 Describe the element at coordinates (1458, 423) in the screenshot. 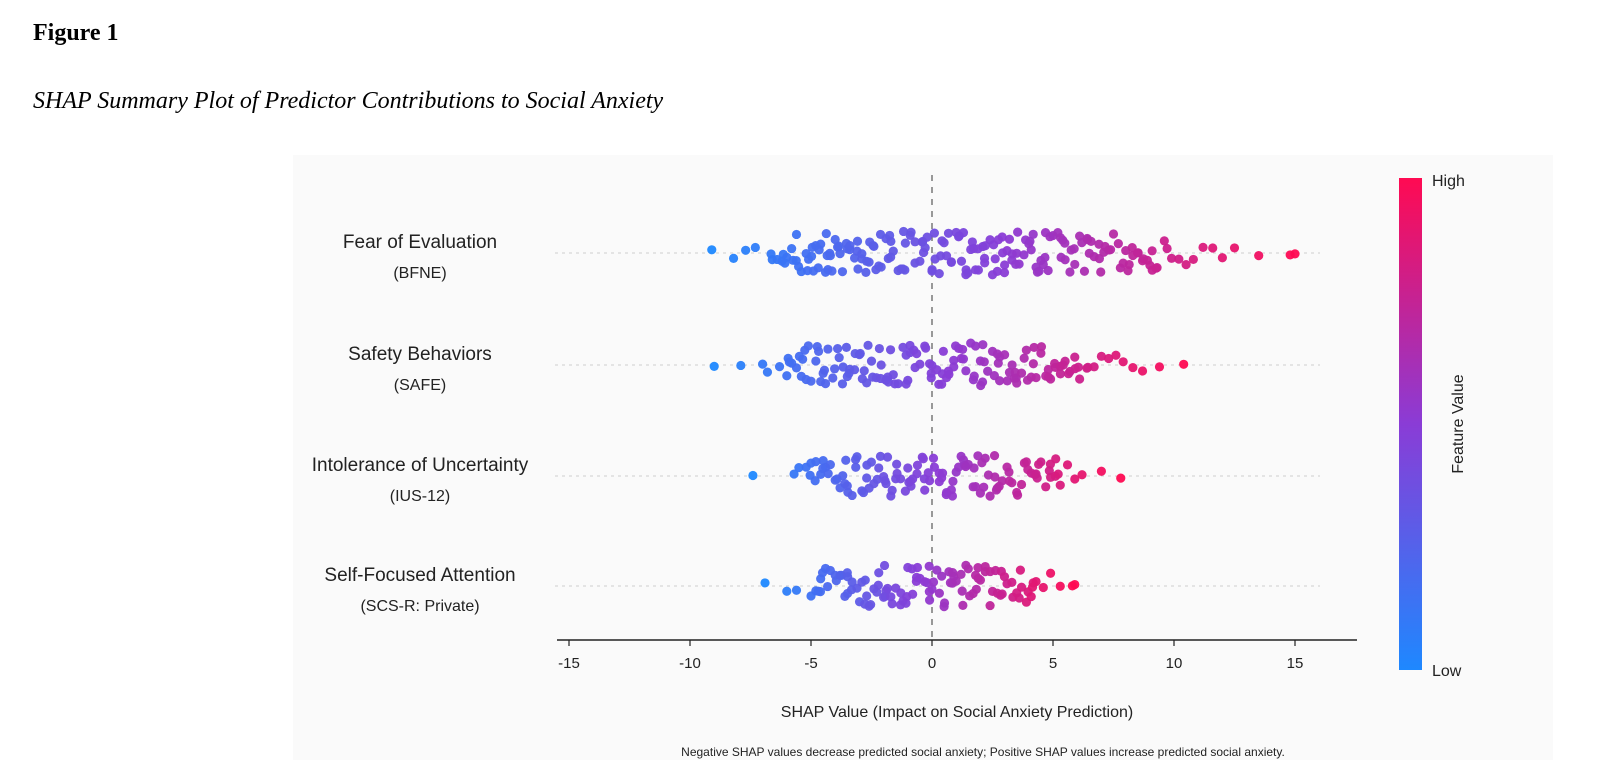

I see `colorbar-title: Feature Value` at that location.